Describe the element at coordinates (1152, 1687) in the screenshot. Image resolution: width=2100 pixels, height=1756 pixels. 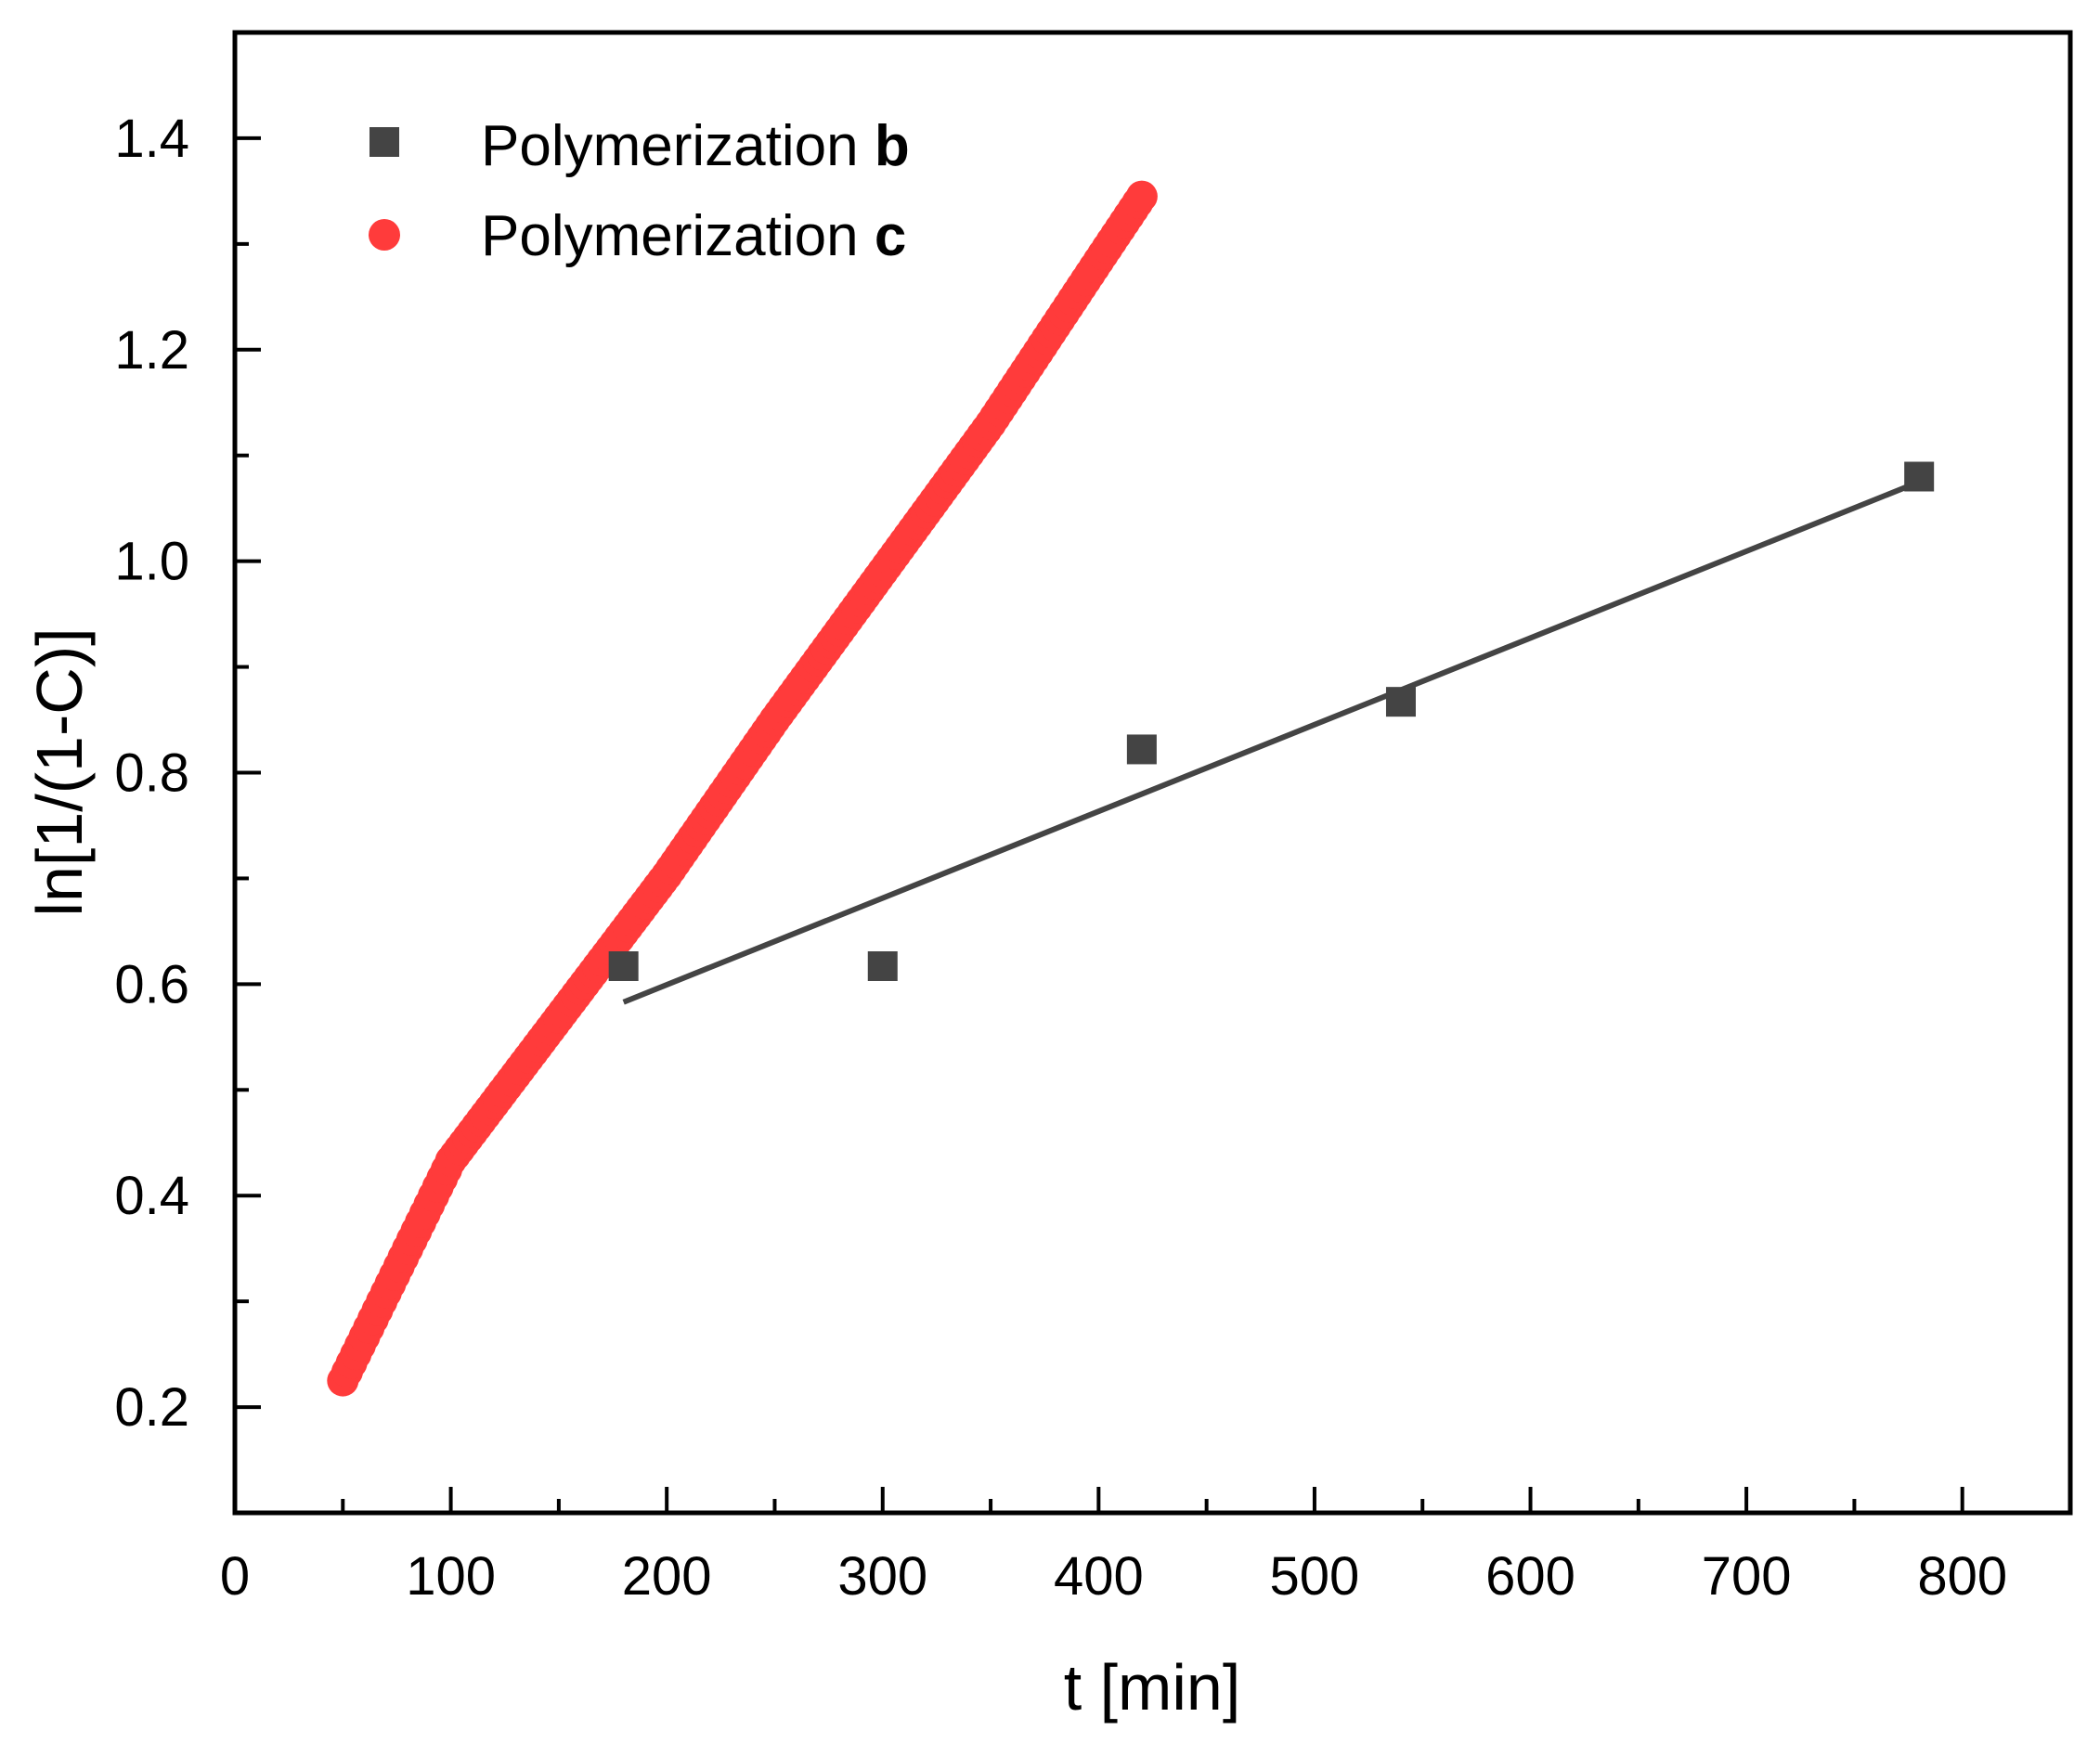
I see `x-axis-title: t [min]` at that location.